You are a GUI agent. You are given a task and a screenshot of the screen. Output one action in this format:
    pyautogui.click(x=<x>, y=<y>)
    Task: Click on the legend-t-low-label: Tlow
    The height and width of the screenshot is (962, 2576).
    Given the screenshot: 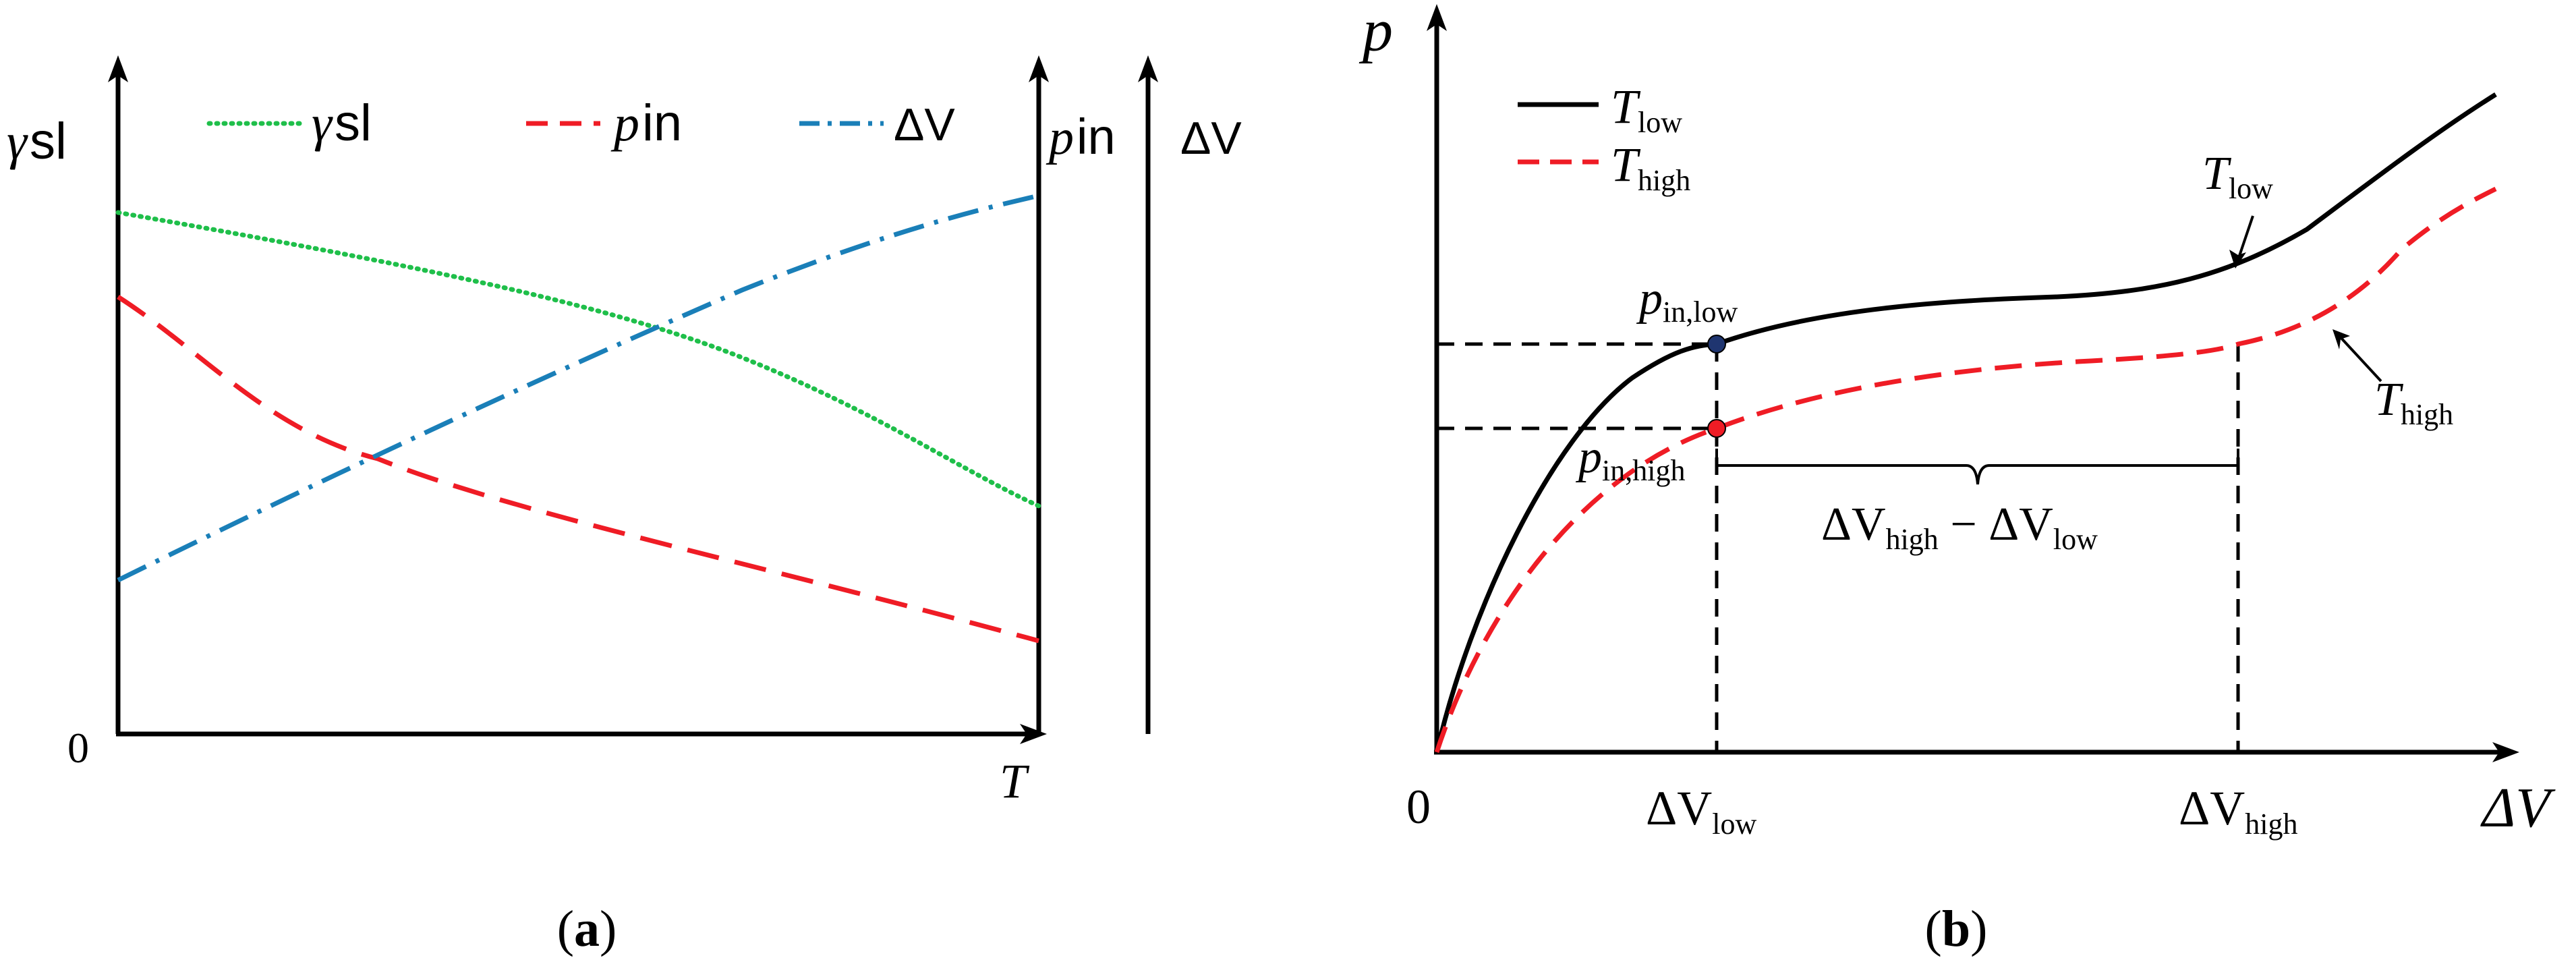 What is the action you would take?
    pyautogui.click(x=1646, y=109)
    